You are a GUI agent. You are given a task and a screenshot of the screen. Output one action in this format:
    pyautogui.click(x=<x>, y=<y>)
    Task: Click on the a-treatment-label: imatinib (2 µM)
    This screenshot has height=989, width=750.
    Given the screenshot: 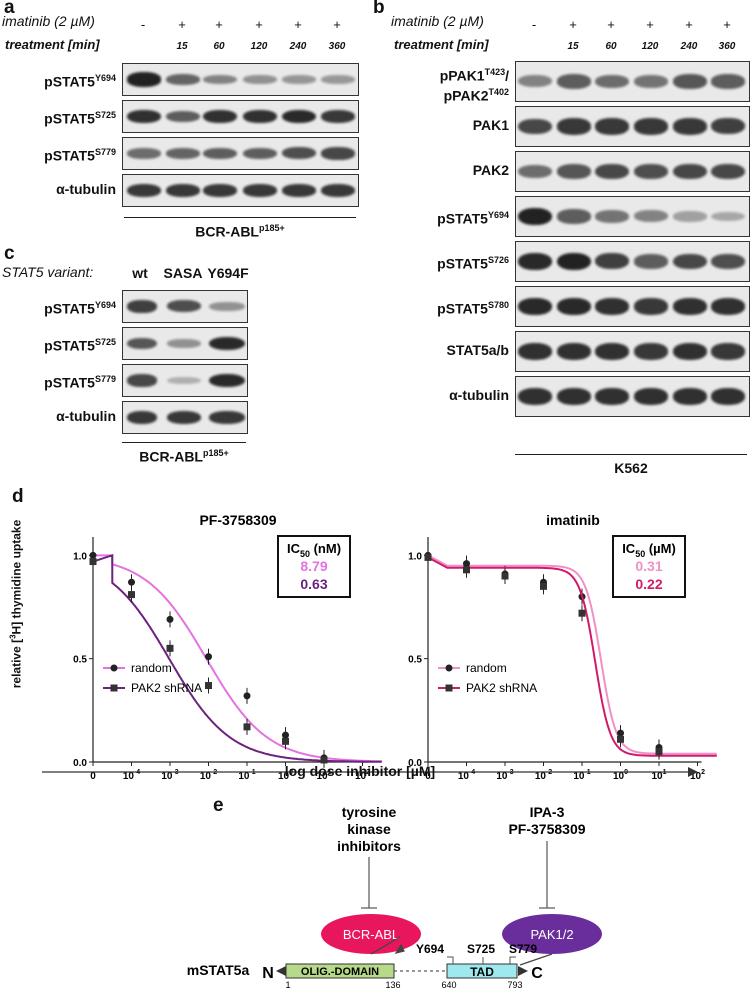 What is the action you would take?
    pyautogui.click(x=48, y=21)
    